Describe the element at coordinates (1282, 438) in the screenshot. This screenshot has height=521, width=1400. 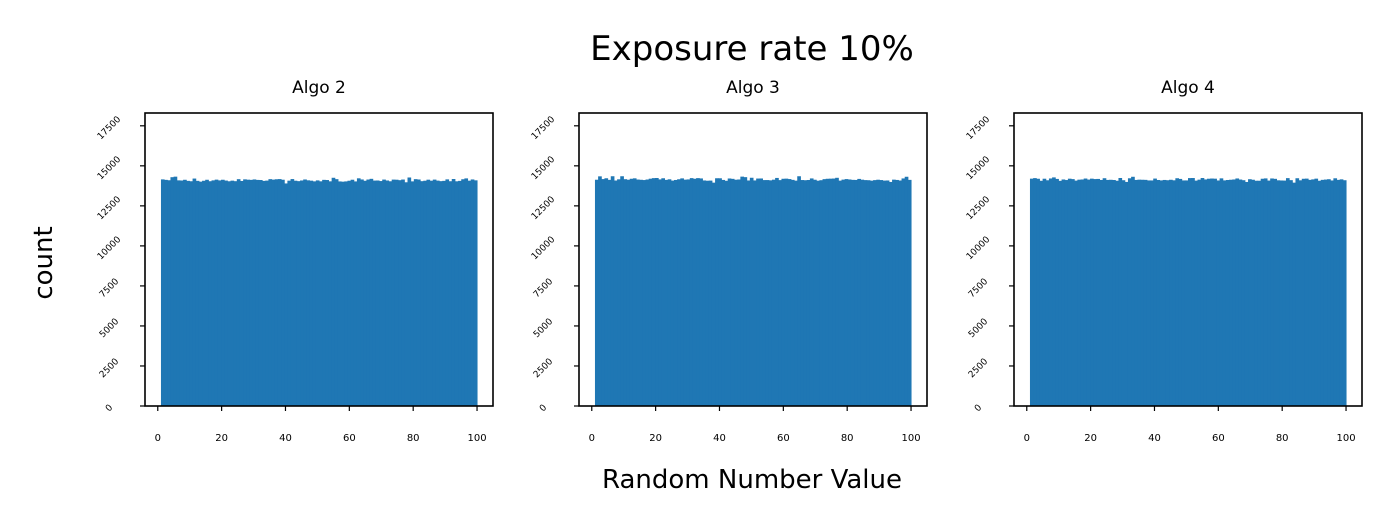
I see `x-tick-label: 80` at that location.